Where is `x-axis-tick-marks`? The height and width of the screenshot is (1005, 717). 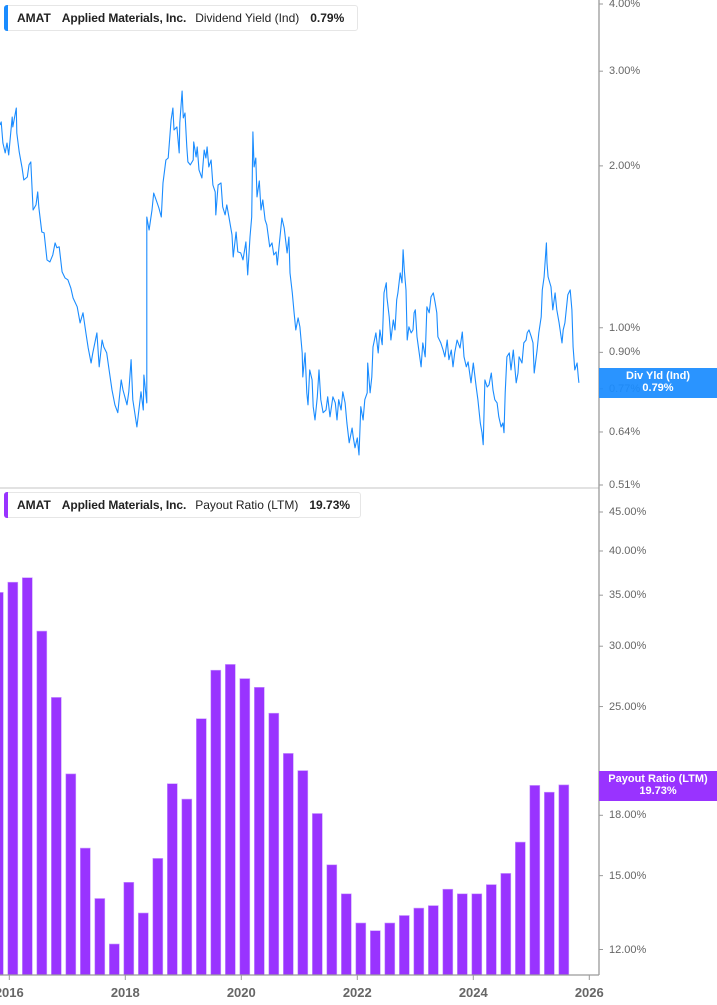 x-axis-tick-marks is located at coordinates (299, 977).